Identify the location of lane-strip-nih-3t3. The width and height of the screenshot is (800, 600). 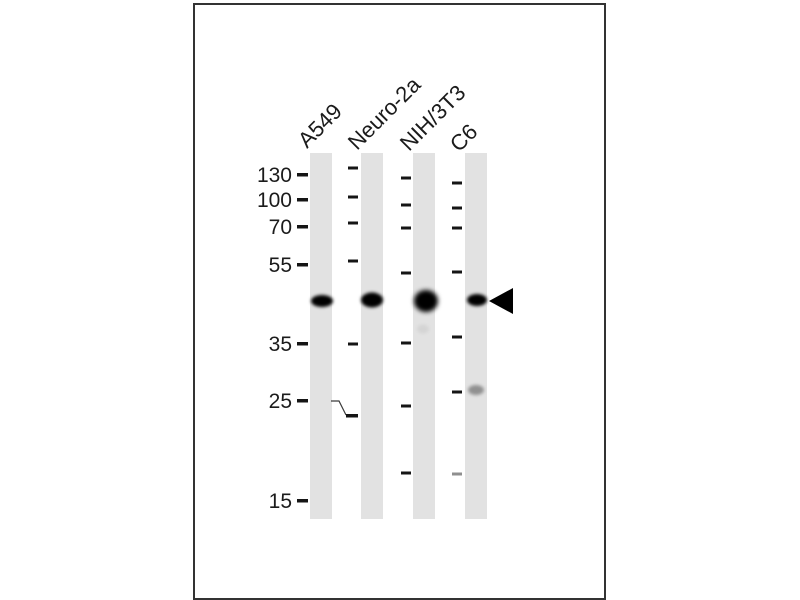
(424, 336).